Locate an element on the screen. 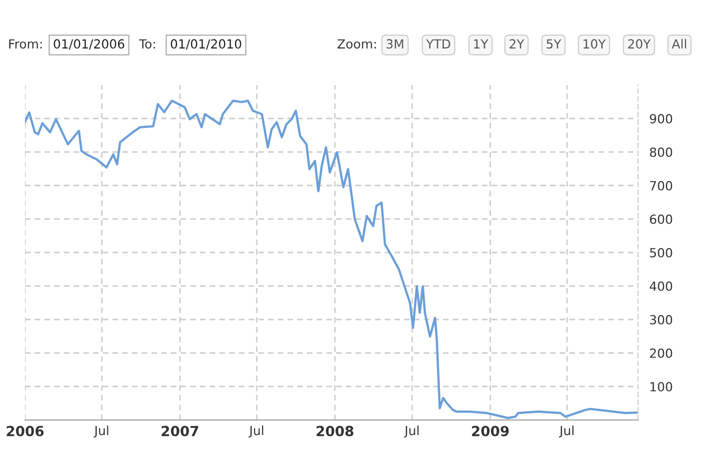  text: YTD is located at coordinates (438, 43).